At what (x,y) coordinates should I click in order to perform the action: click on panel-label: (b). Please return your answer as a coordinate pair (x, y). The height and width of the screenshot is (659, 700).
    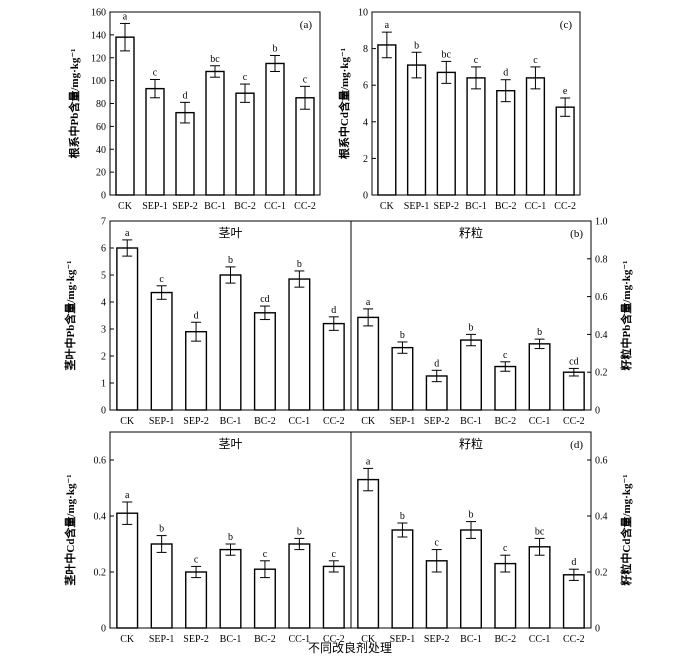
    Looking at the image, I should click on (576, 234).